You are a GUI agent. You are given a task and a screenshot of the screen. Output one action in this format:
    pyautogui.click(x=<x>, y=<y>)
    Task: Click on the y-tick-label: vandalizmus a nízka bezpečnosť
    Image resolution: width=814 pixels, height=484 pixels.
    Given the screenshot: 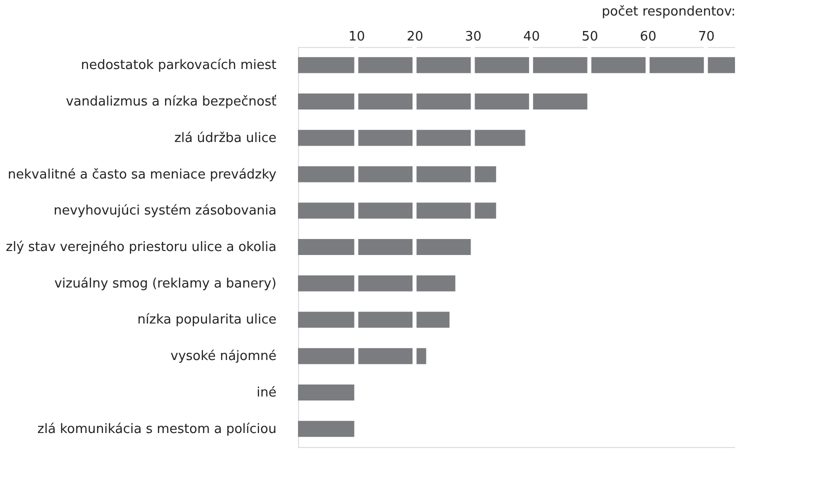 What is the action you would take?
    pyautogui.click(x=171, y=102)
    